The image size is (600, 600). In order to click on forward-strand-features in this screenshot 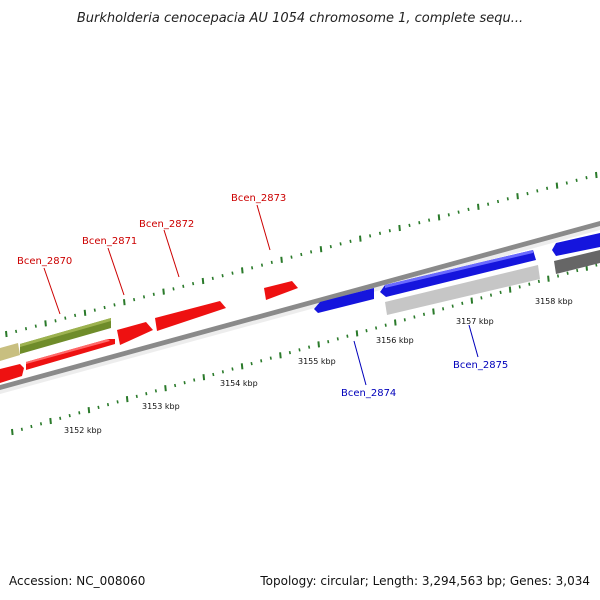, I will do `click(149, 332)`.